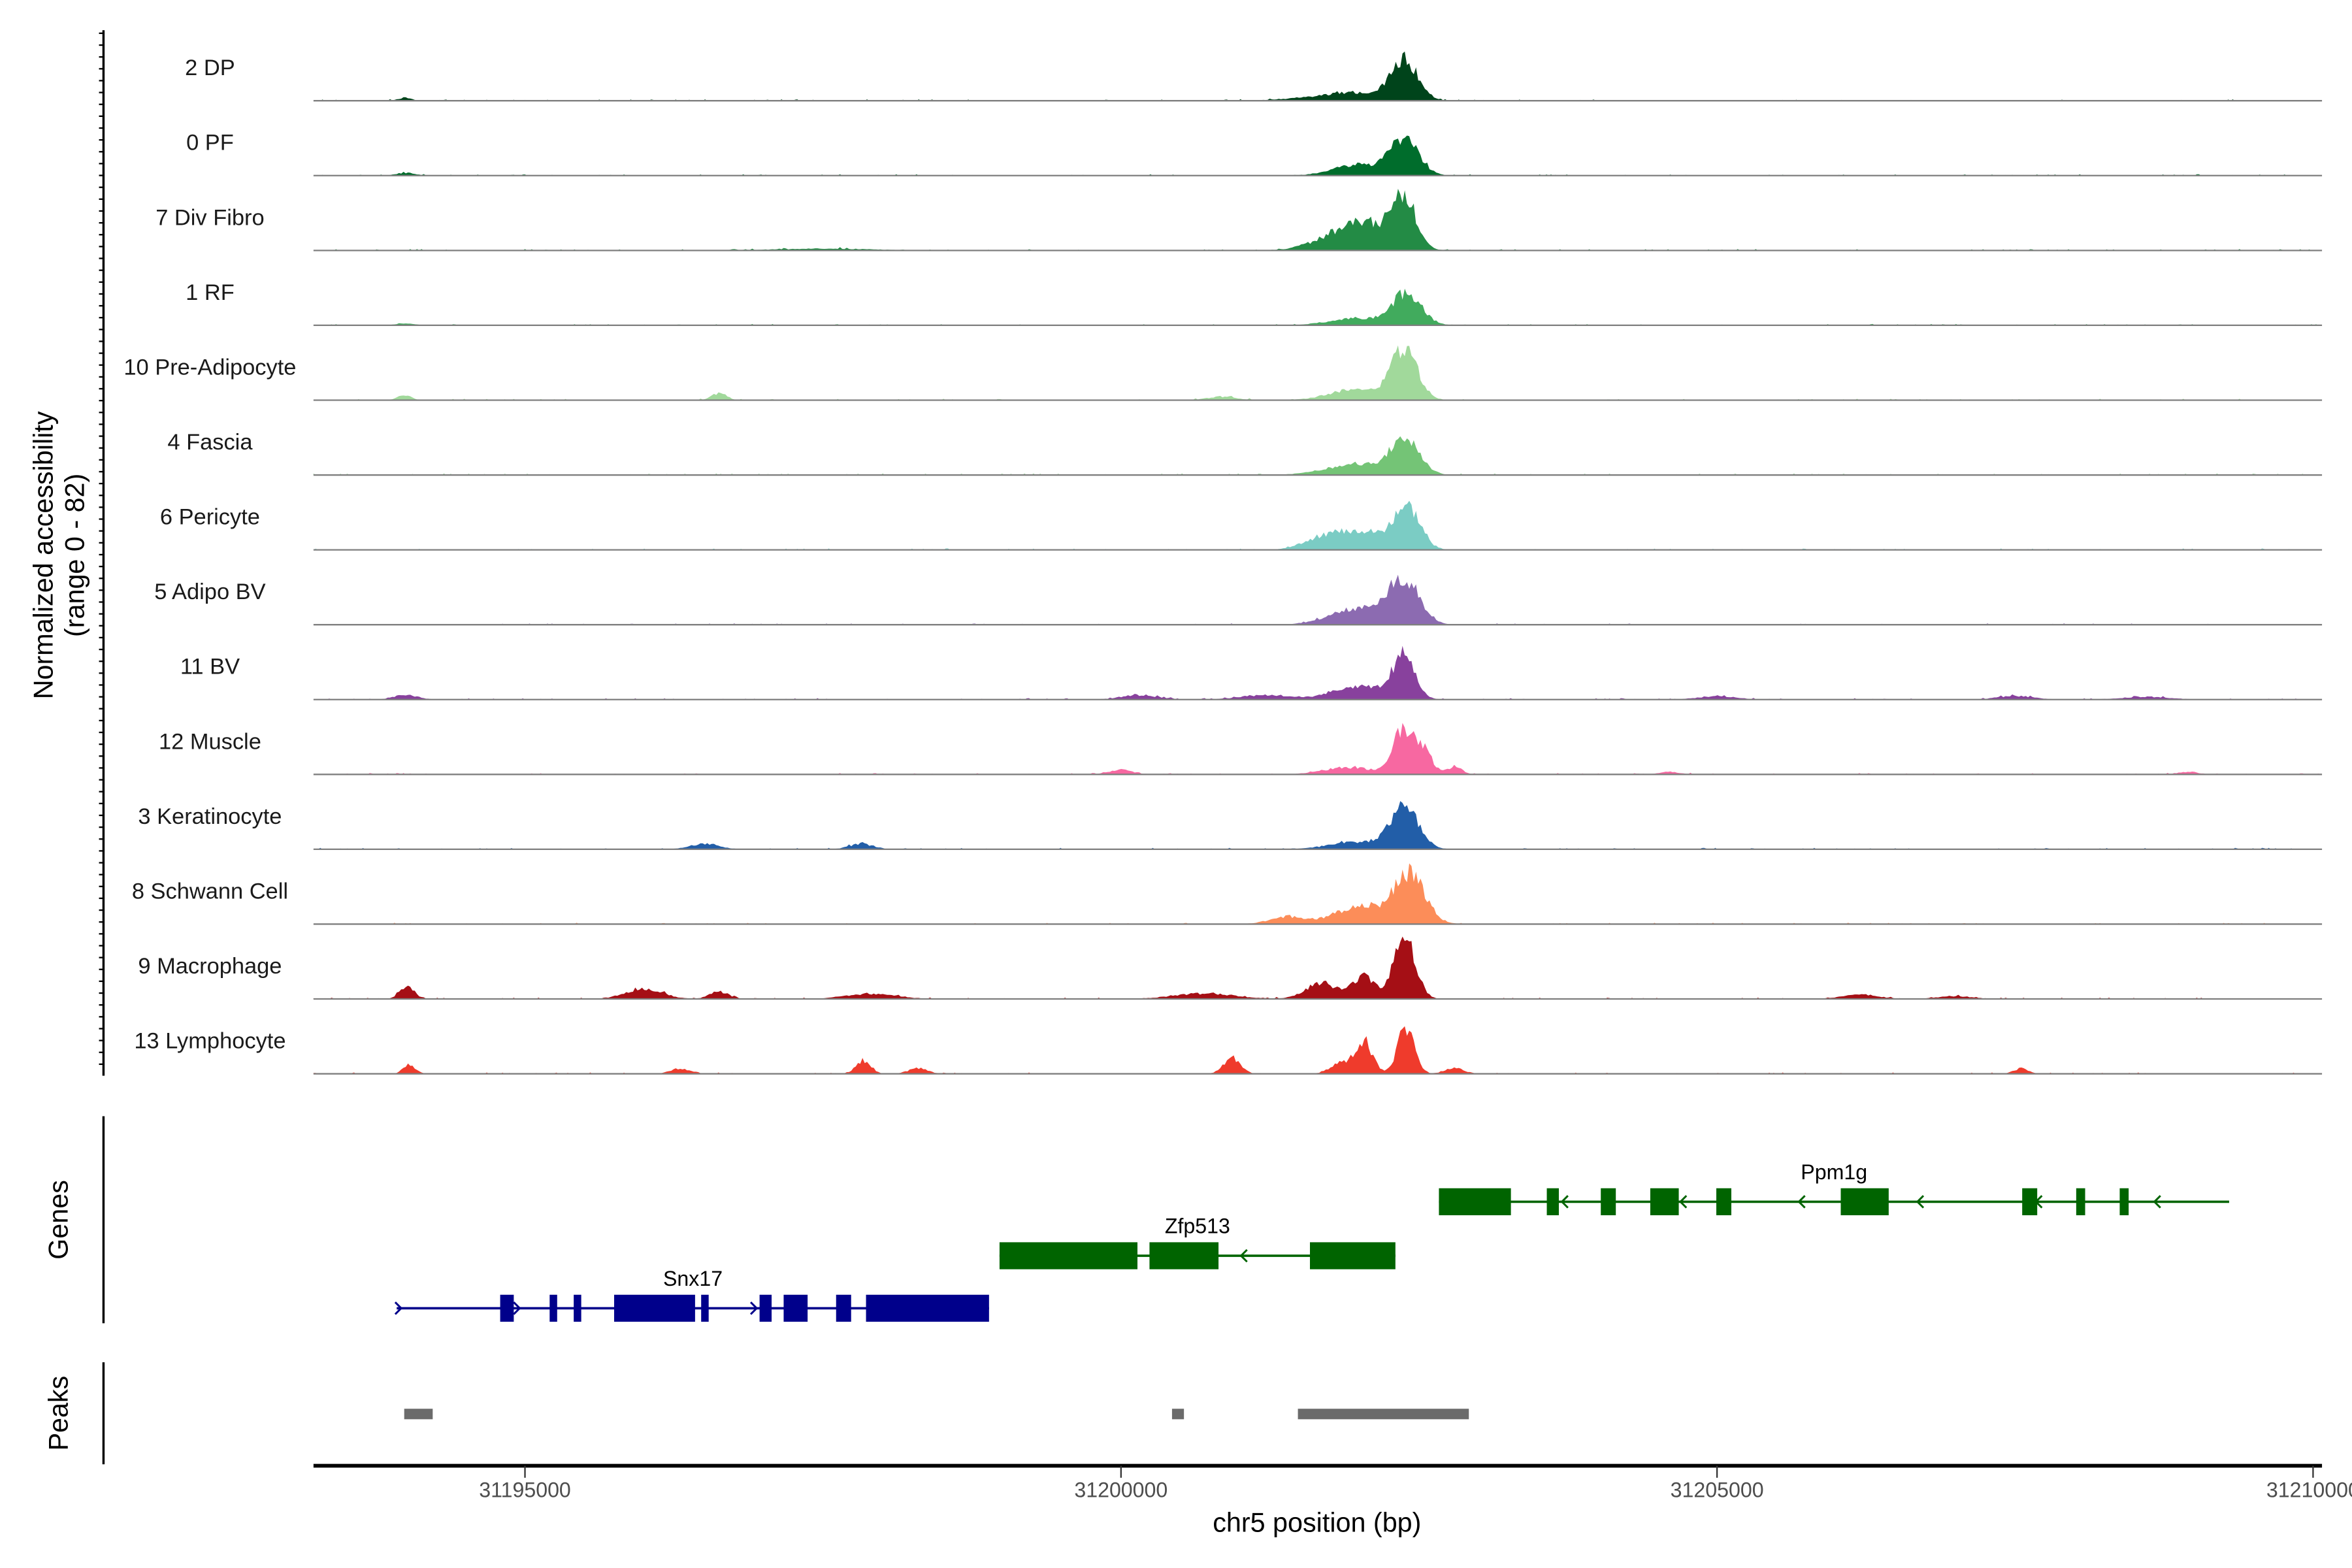  I want to click on x-axis-ticks: 31195000 31200000 31205000 31210000, so click(1415, 1483).